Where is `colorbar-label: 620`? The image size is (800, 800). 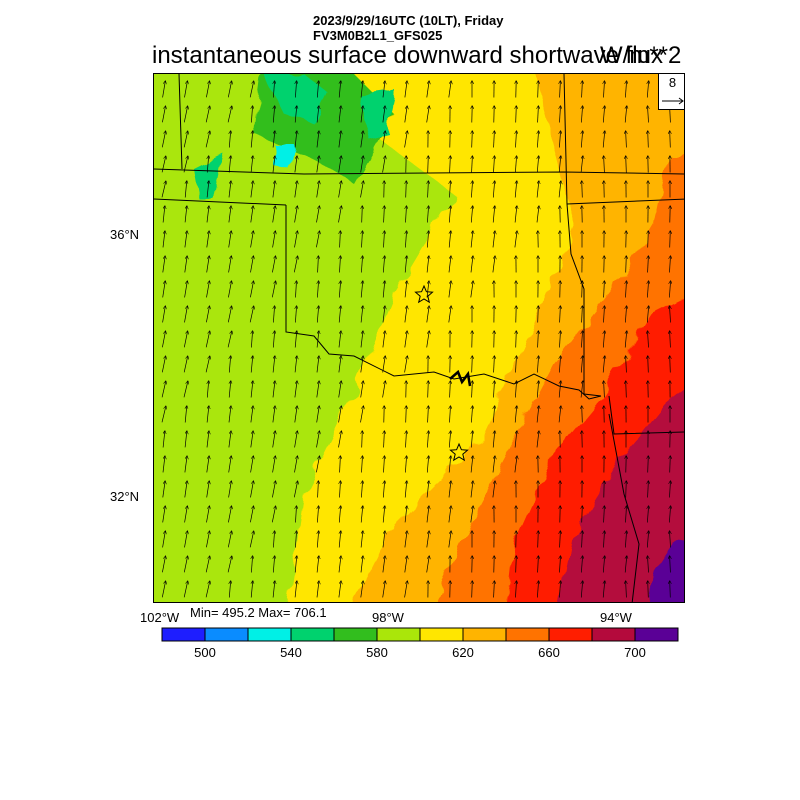 colorbar-label: 620 is located at coordinates (463, 652).